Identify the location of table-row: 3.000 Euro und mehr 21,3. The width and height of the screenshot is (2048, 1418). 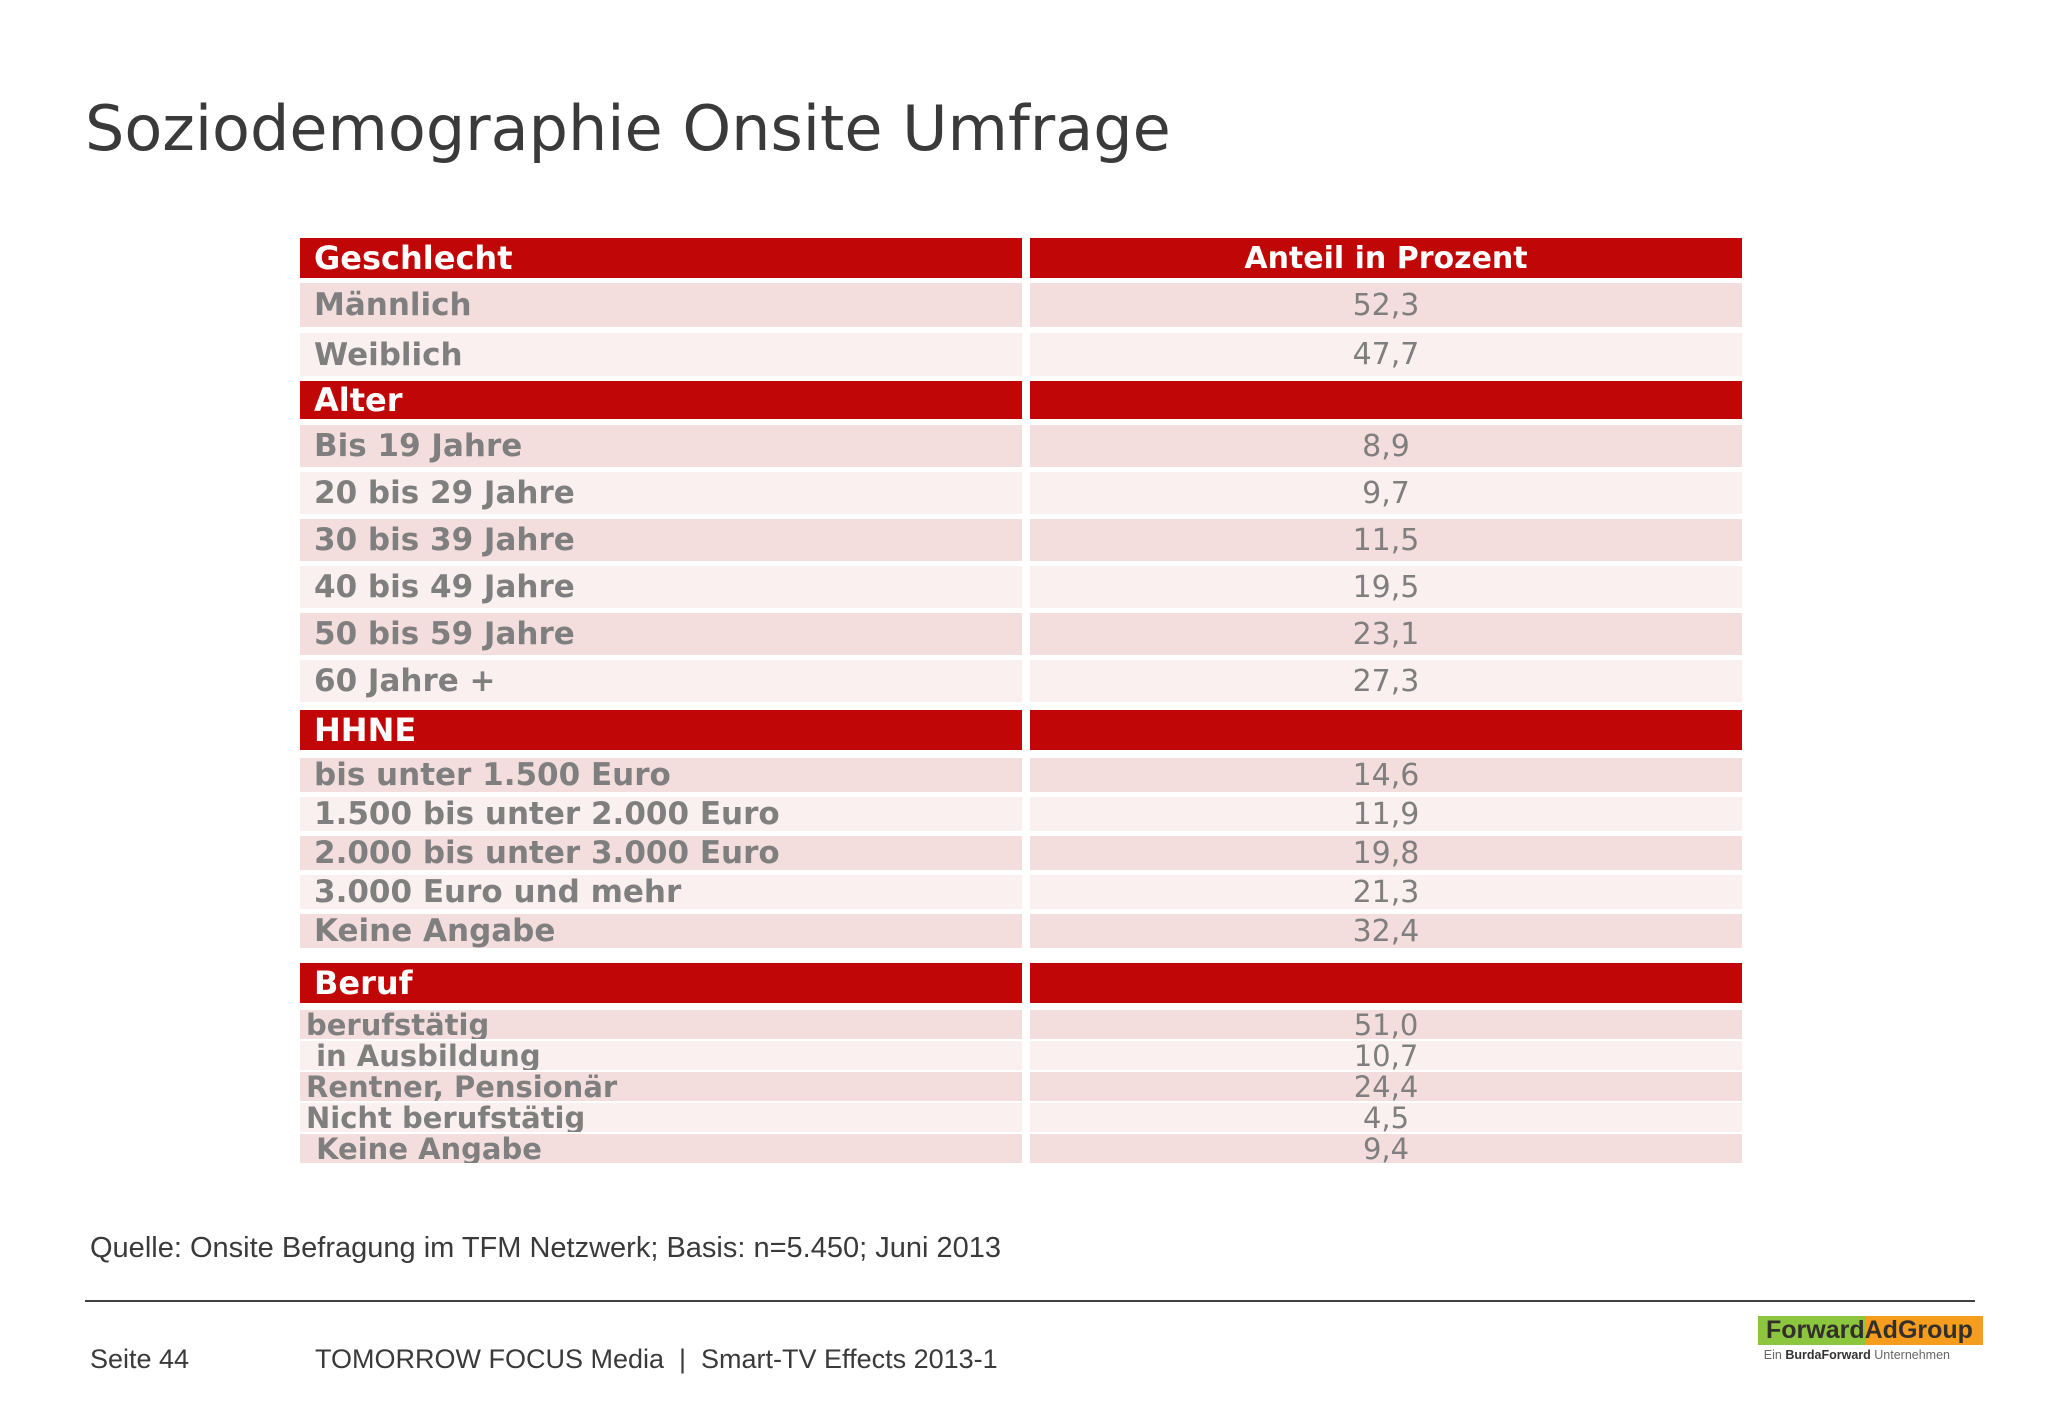
(1021, 892).